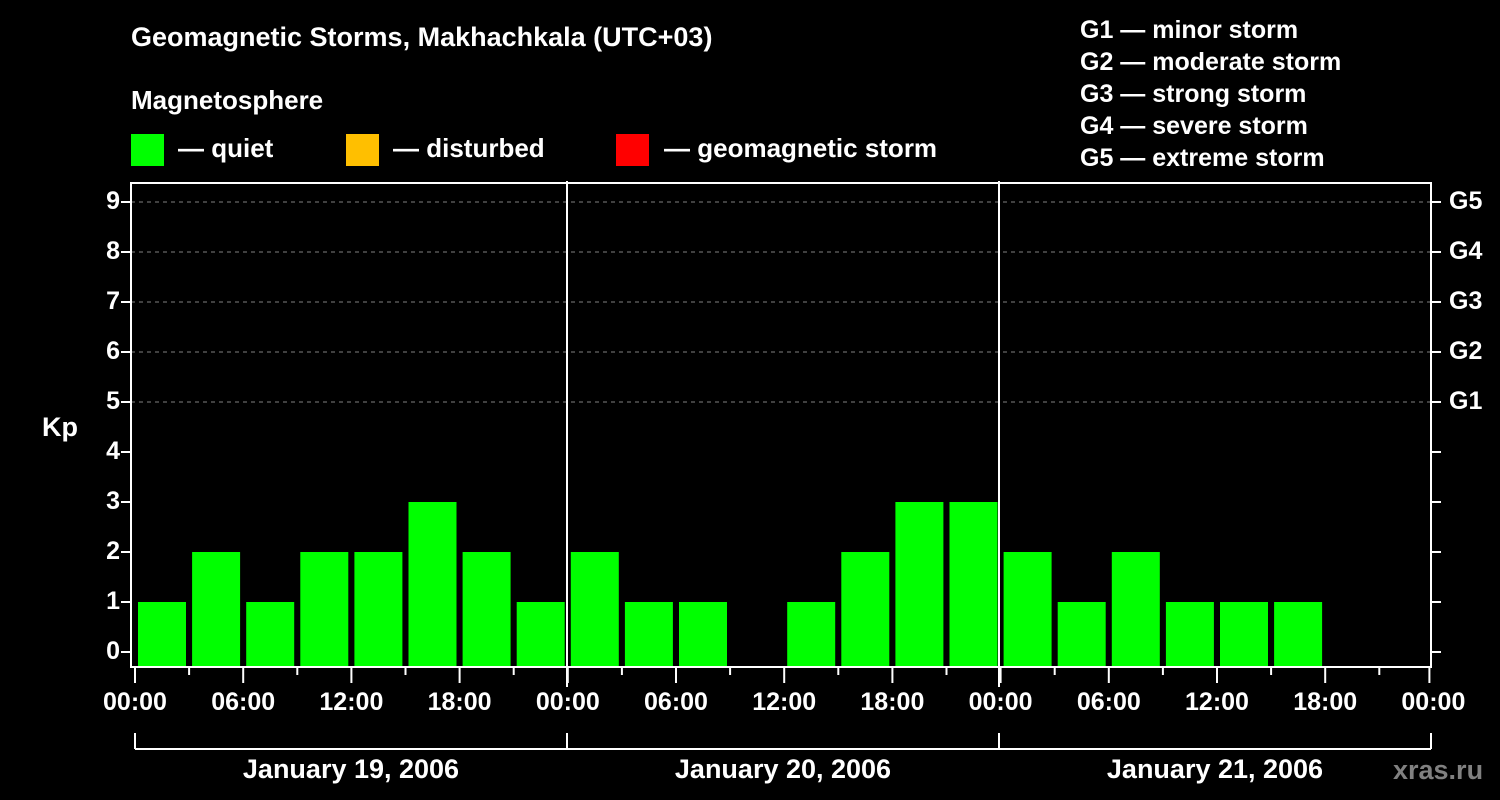  Describe the element at coordinates (422, 37) in the screenshot. I see `chart-title: Geomagnetic Storms, Makhachkala (UTC+03)` at that location.